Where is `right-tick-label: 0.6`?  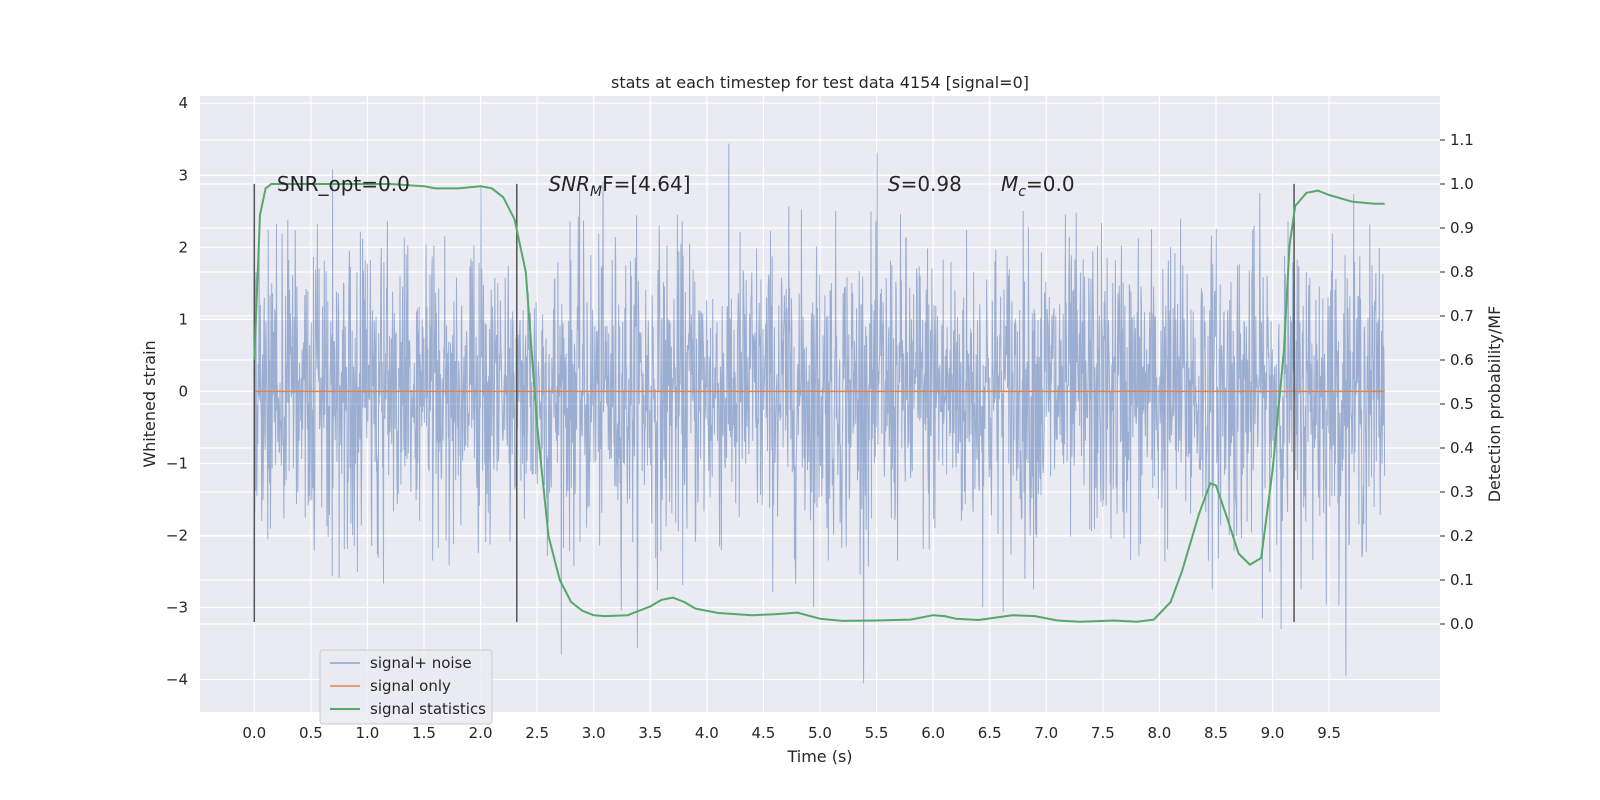 right-tick-label: 0.6 is located at coordinates (1462, 360).